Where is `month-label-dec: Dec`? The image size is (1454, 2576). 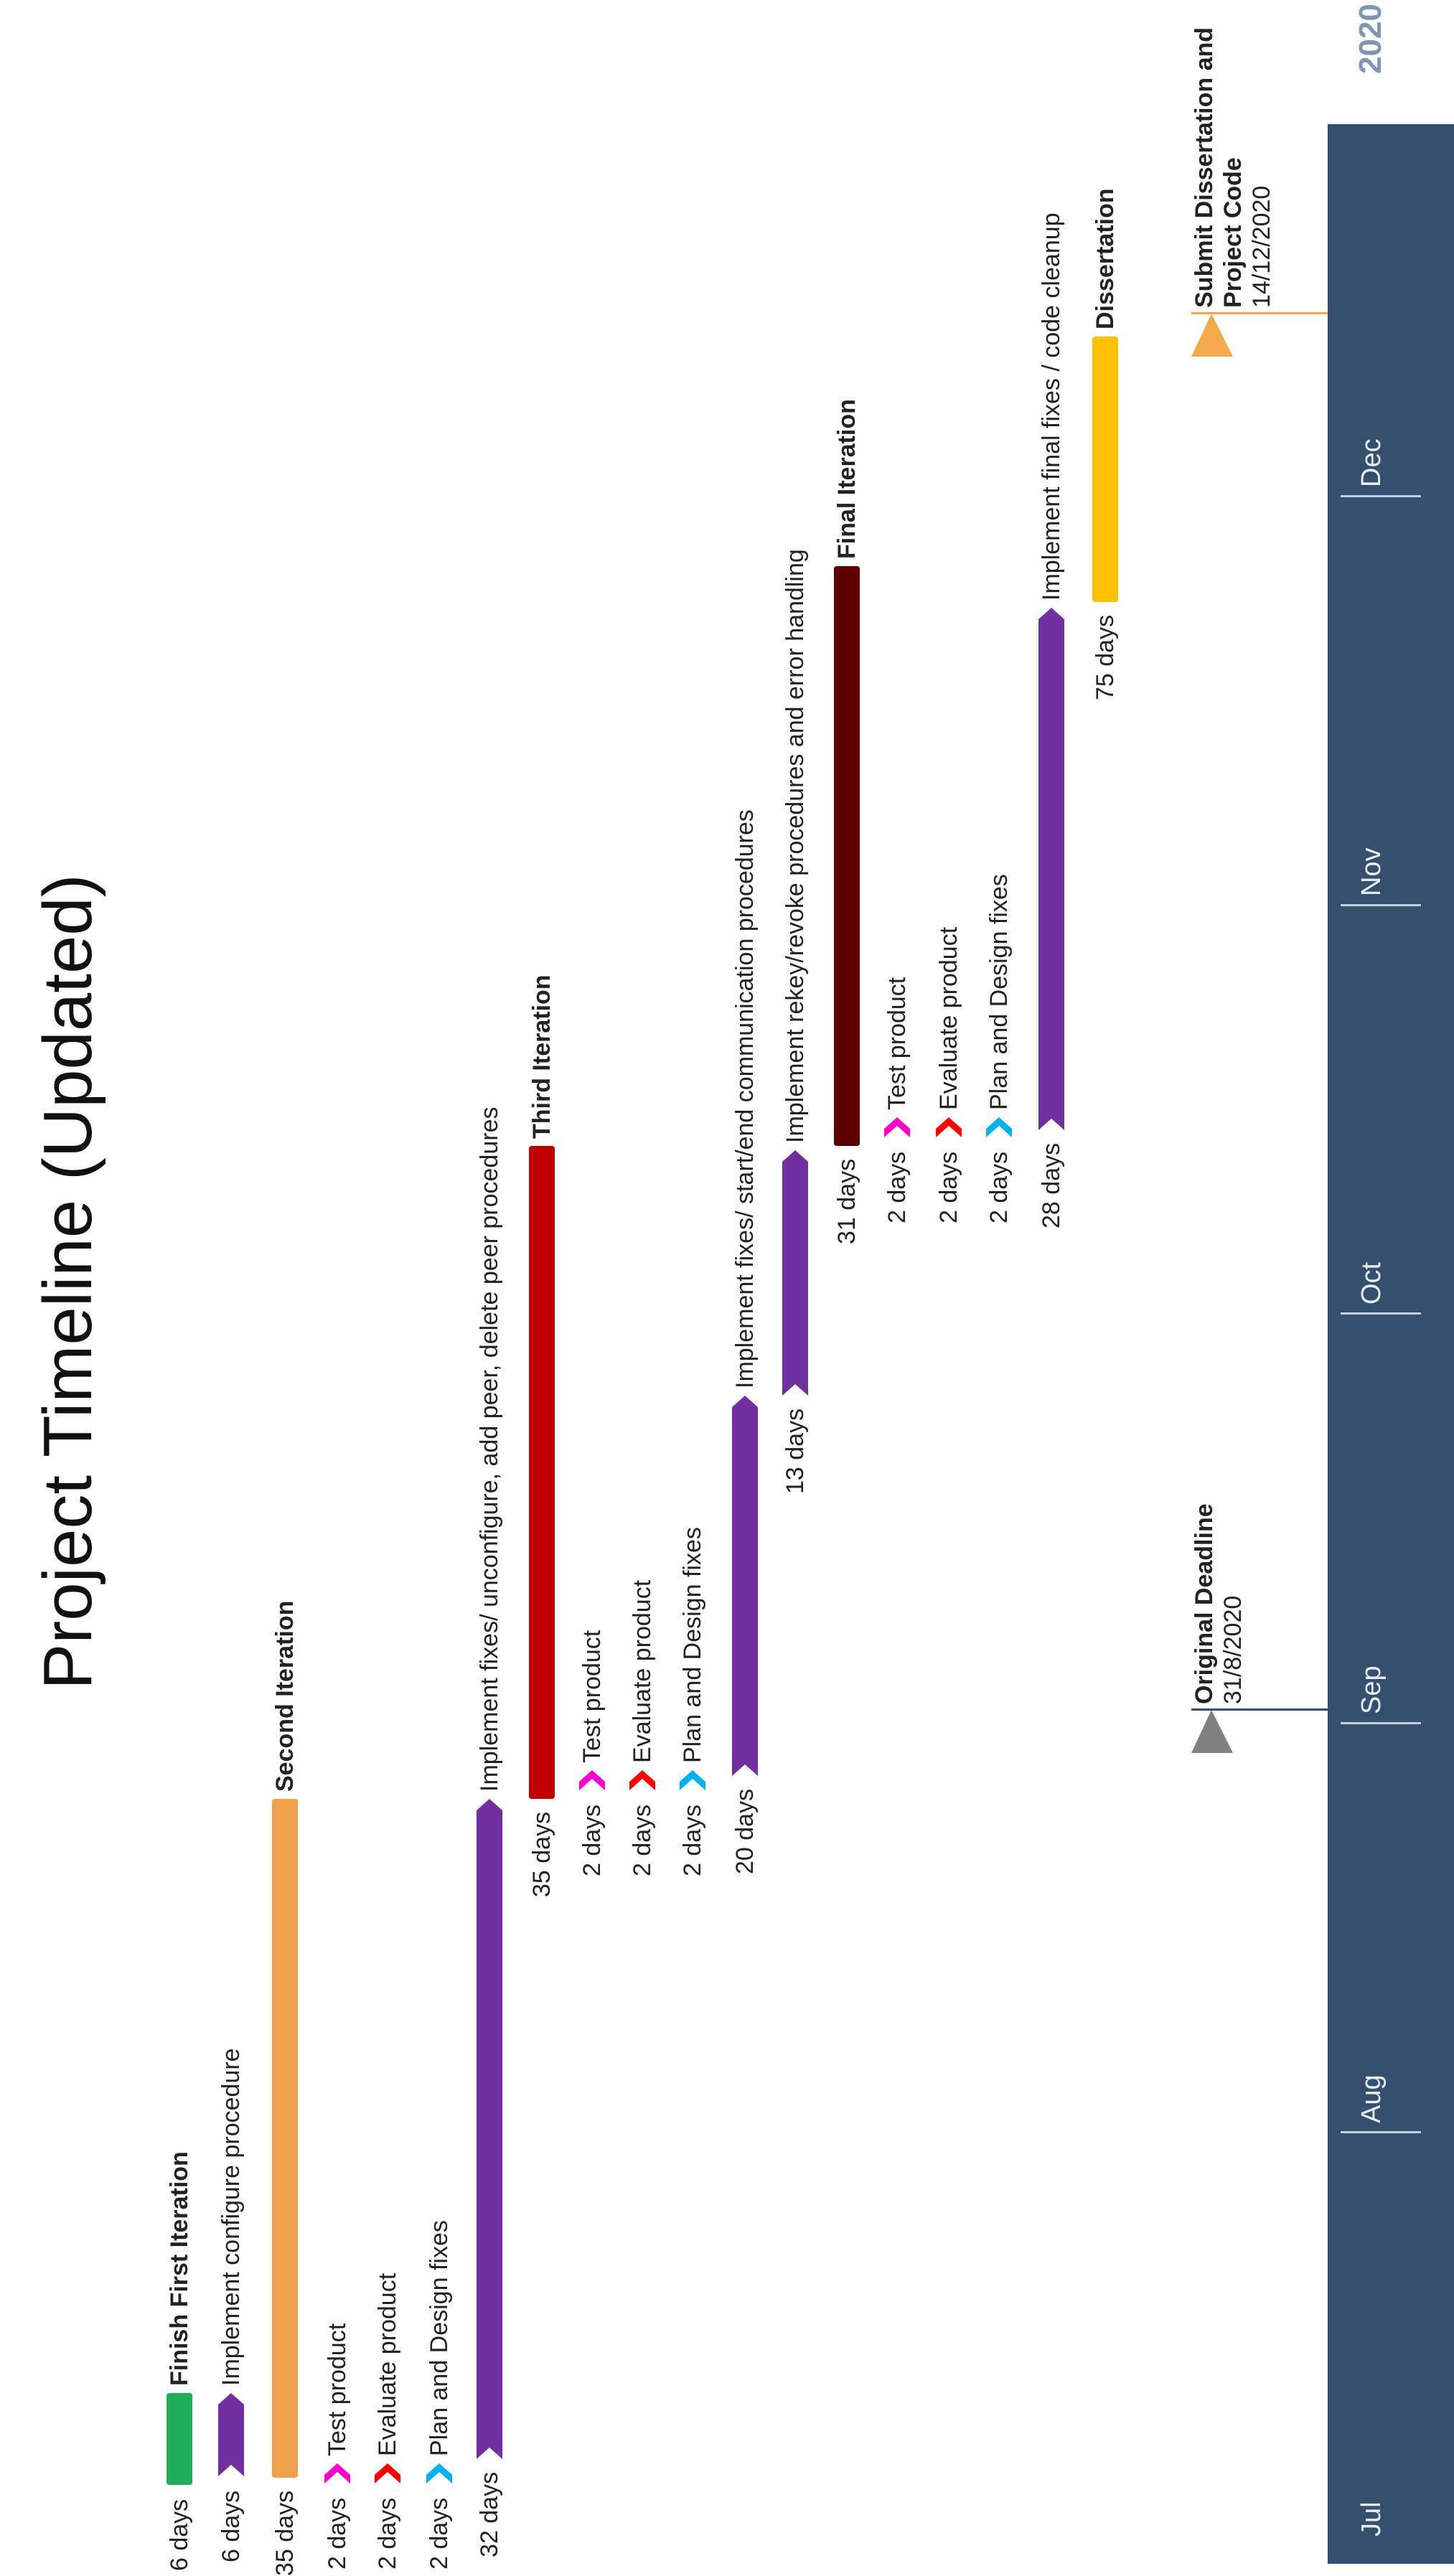 month-label-dec: Dec is located at coordinates (1371, 462).